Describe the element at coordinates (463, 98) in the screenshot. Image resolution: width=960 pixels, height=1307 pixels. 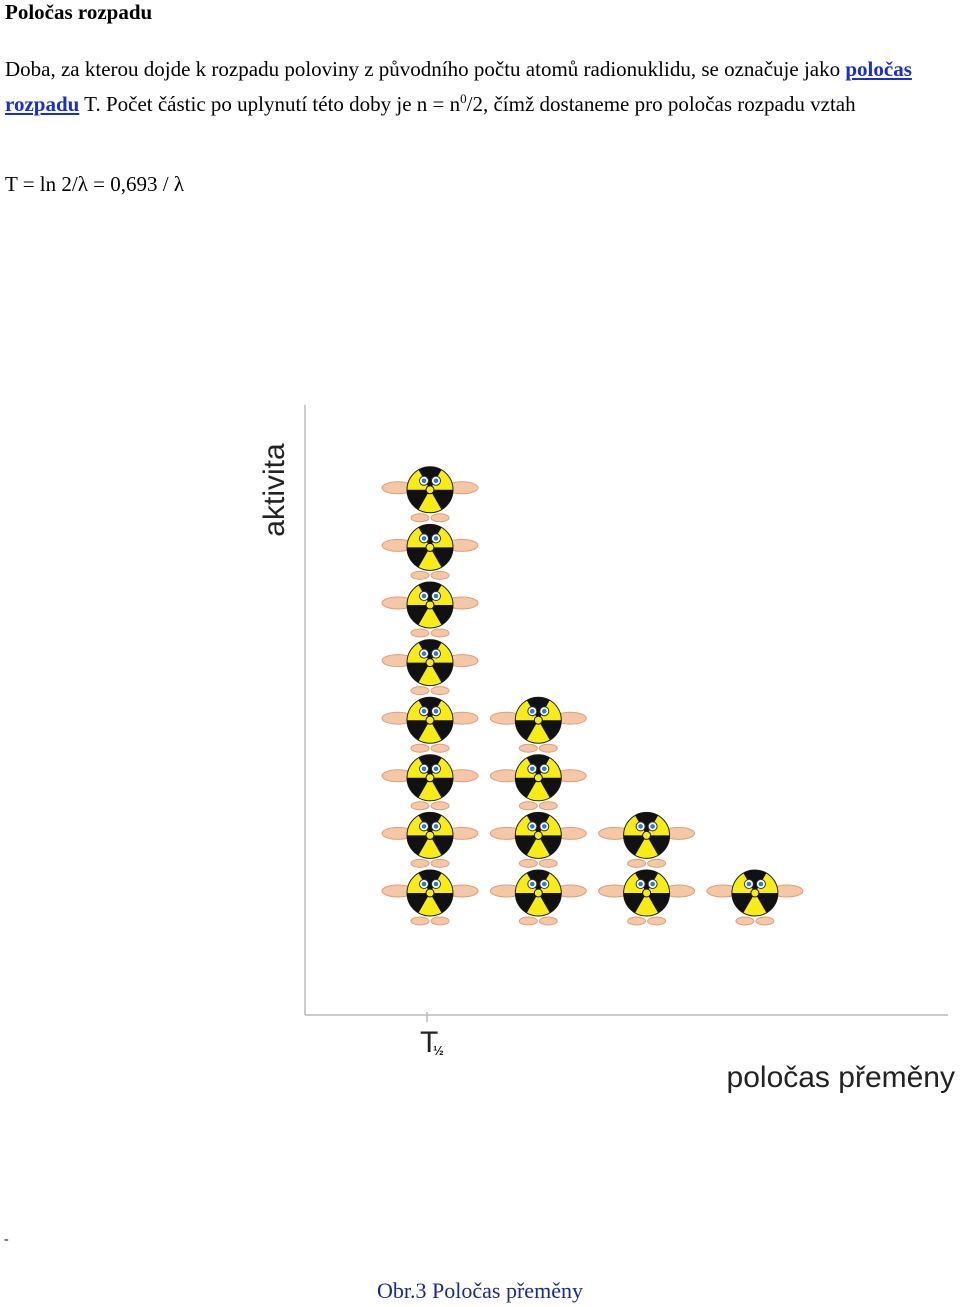
I see `superscript: 0` at that location.